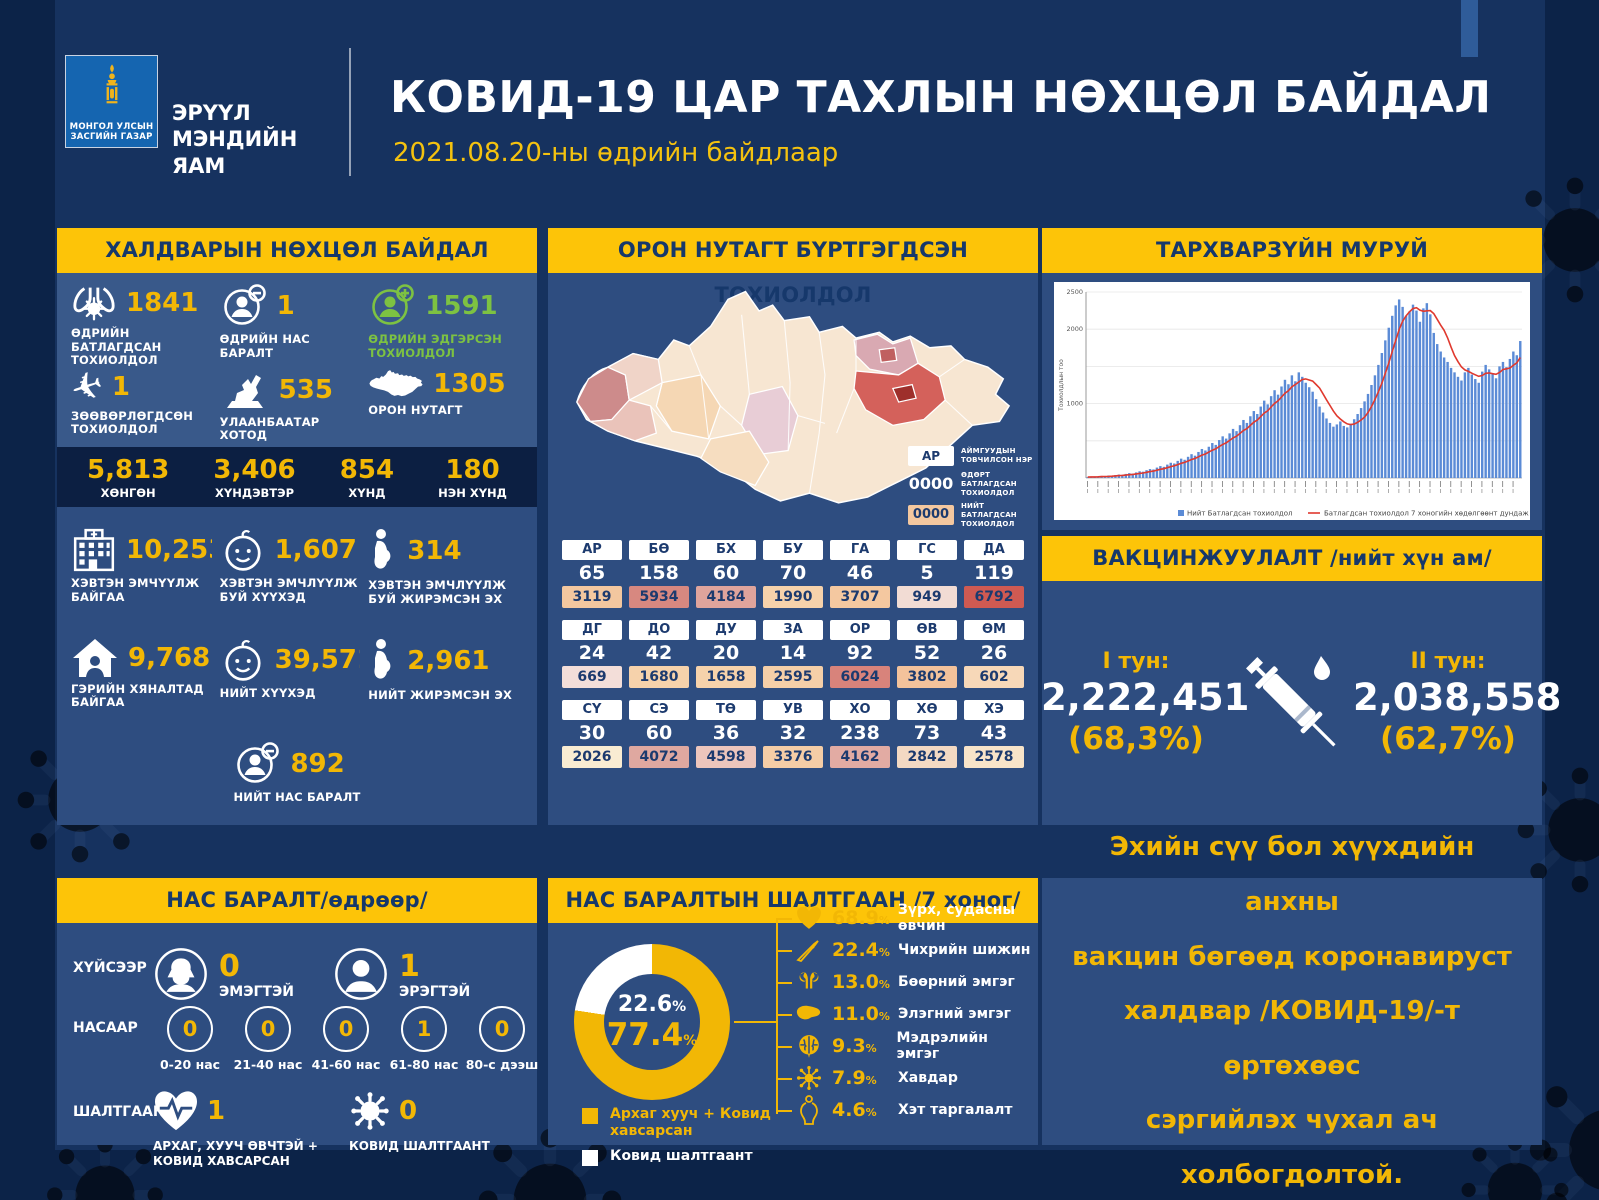 This screenshot has width=1599, height=1200. Describe the element at coordinates (290, 306) in the screenshot. I see `stat-top: 1` at that location.